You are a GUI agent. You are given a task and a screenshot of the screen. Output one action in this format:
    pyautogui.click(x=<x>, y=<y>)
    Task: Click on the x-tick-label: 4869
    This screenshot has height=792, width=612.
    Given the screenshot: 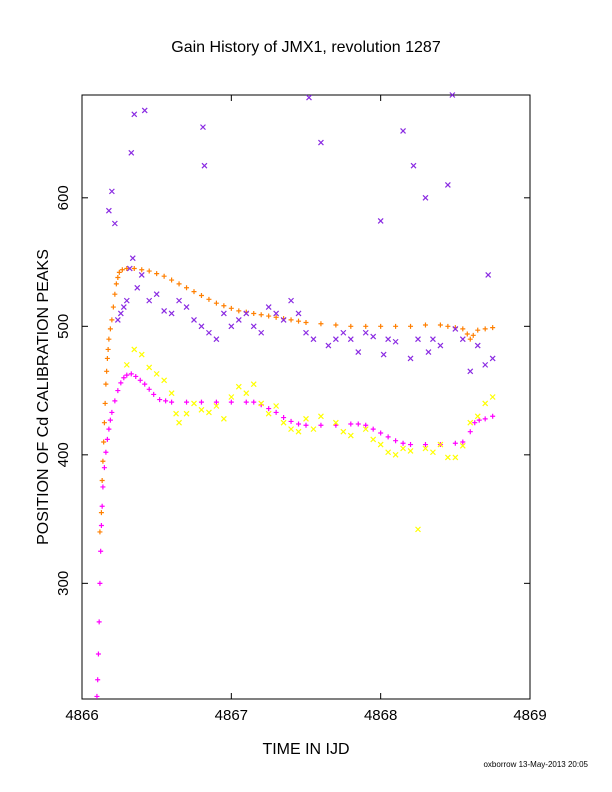 What is the action you would take?
    pyautogui.click(x=529, y=715)
    